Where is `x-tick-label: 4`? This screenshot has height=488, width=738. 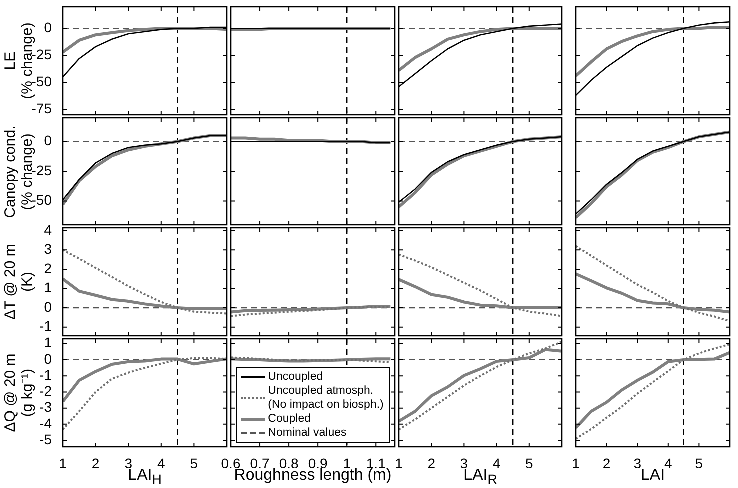 x-tick-label: 4 is located at coordinates (668, 463).